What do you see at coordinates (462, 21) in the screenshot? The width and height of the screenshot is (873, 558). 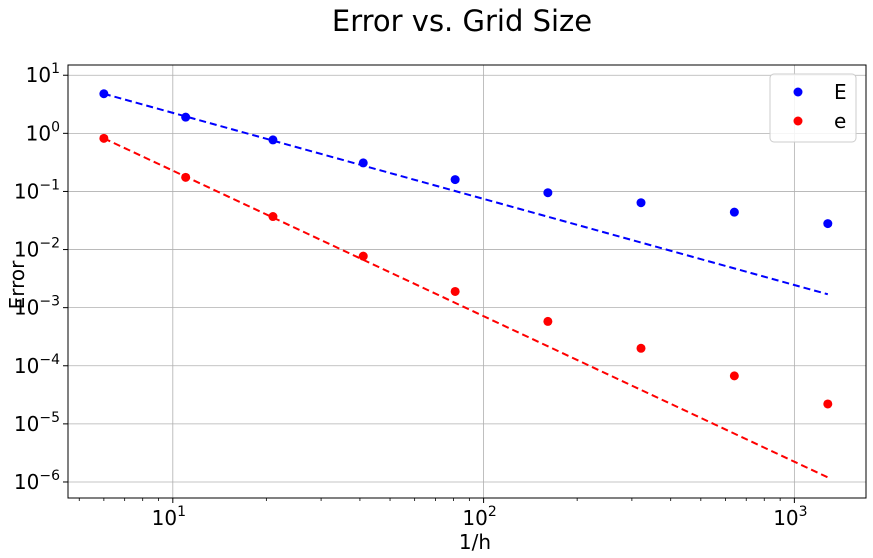 I see `chart-title: Error vs. Grid Size` at bounding box center [462, 21].